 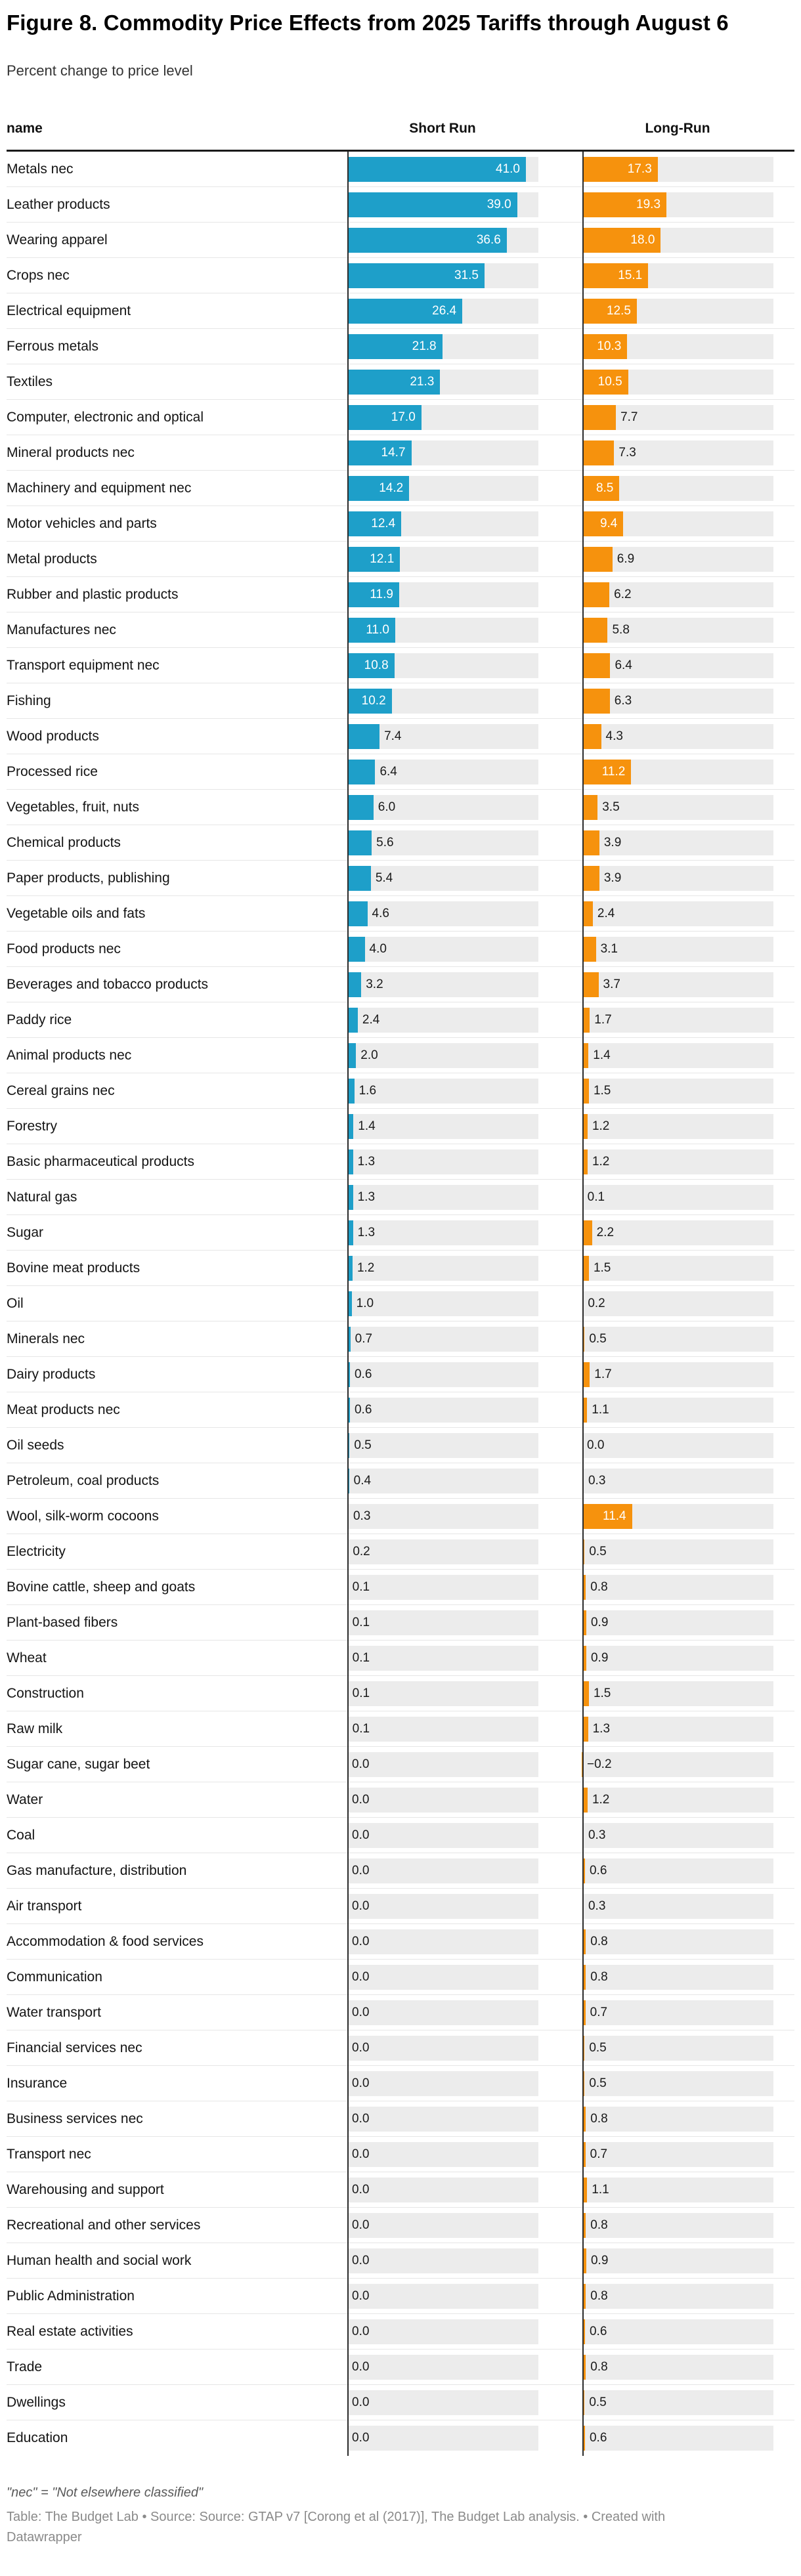 I want to click on long-run-track: 3.9, so click(x=678, y=878).